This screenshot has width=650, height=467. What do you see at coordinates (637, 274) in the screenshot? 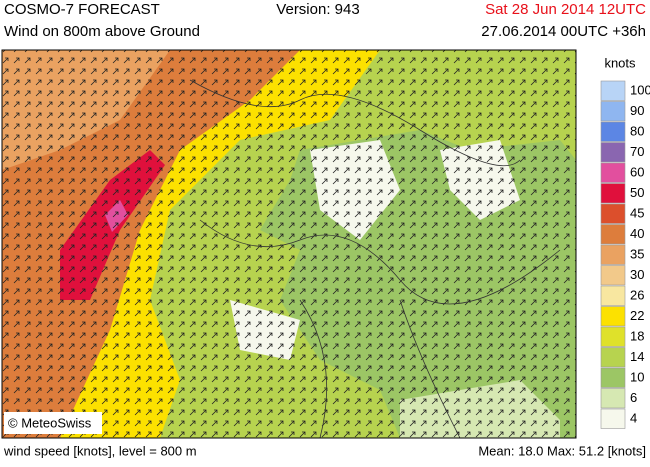
I see `legend-label: 30` at bounding box center [637, 274].